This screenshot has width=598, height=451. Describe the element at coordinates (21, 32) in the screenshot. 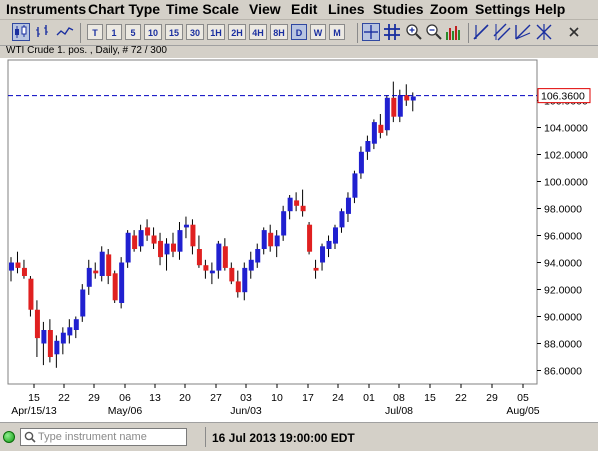

I see `candlestick-chart-icon` at that location.